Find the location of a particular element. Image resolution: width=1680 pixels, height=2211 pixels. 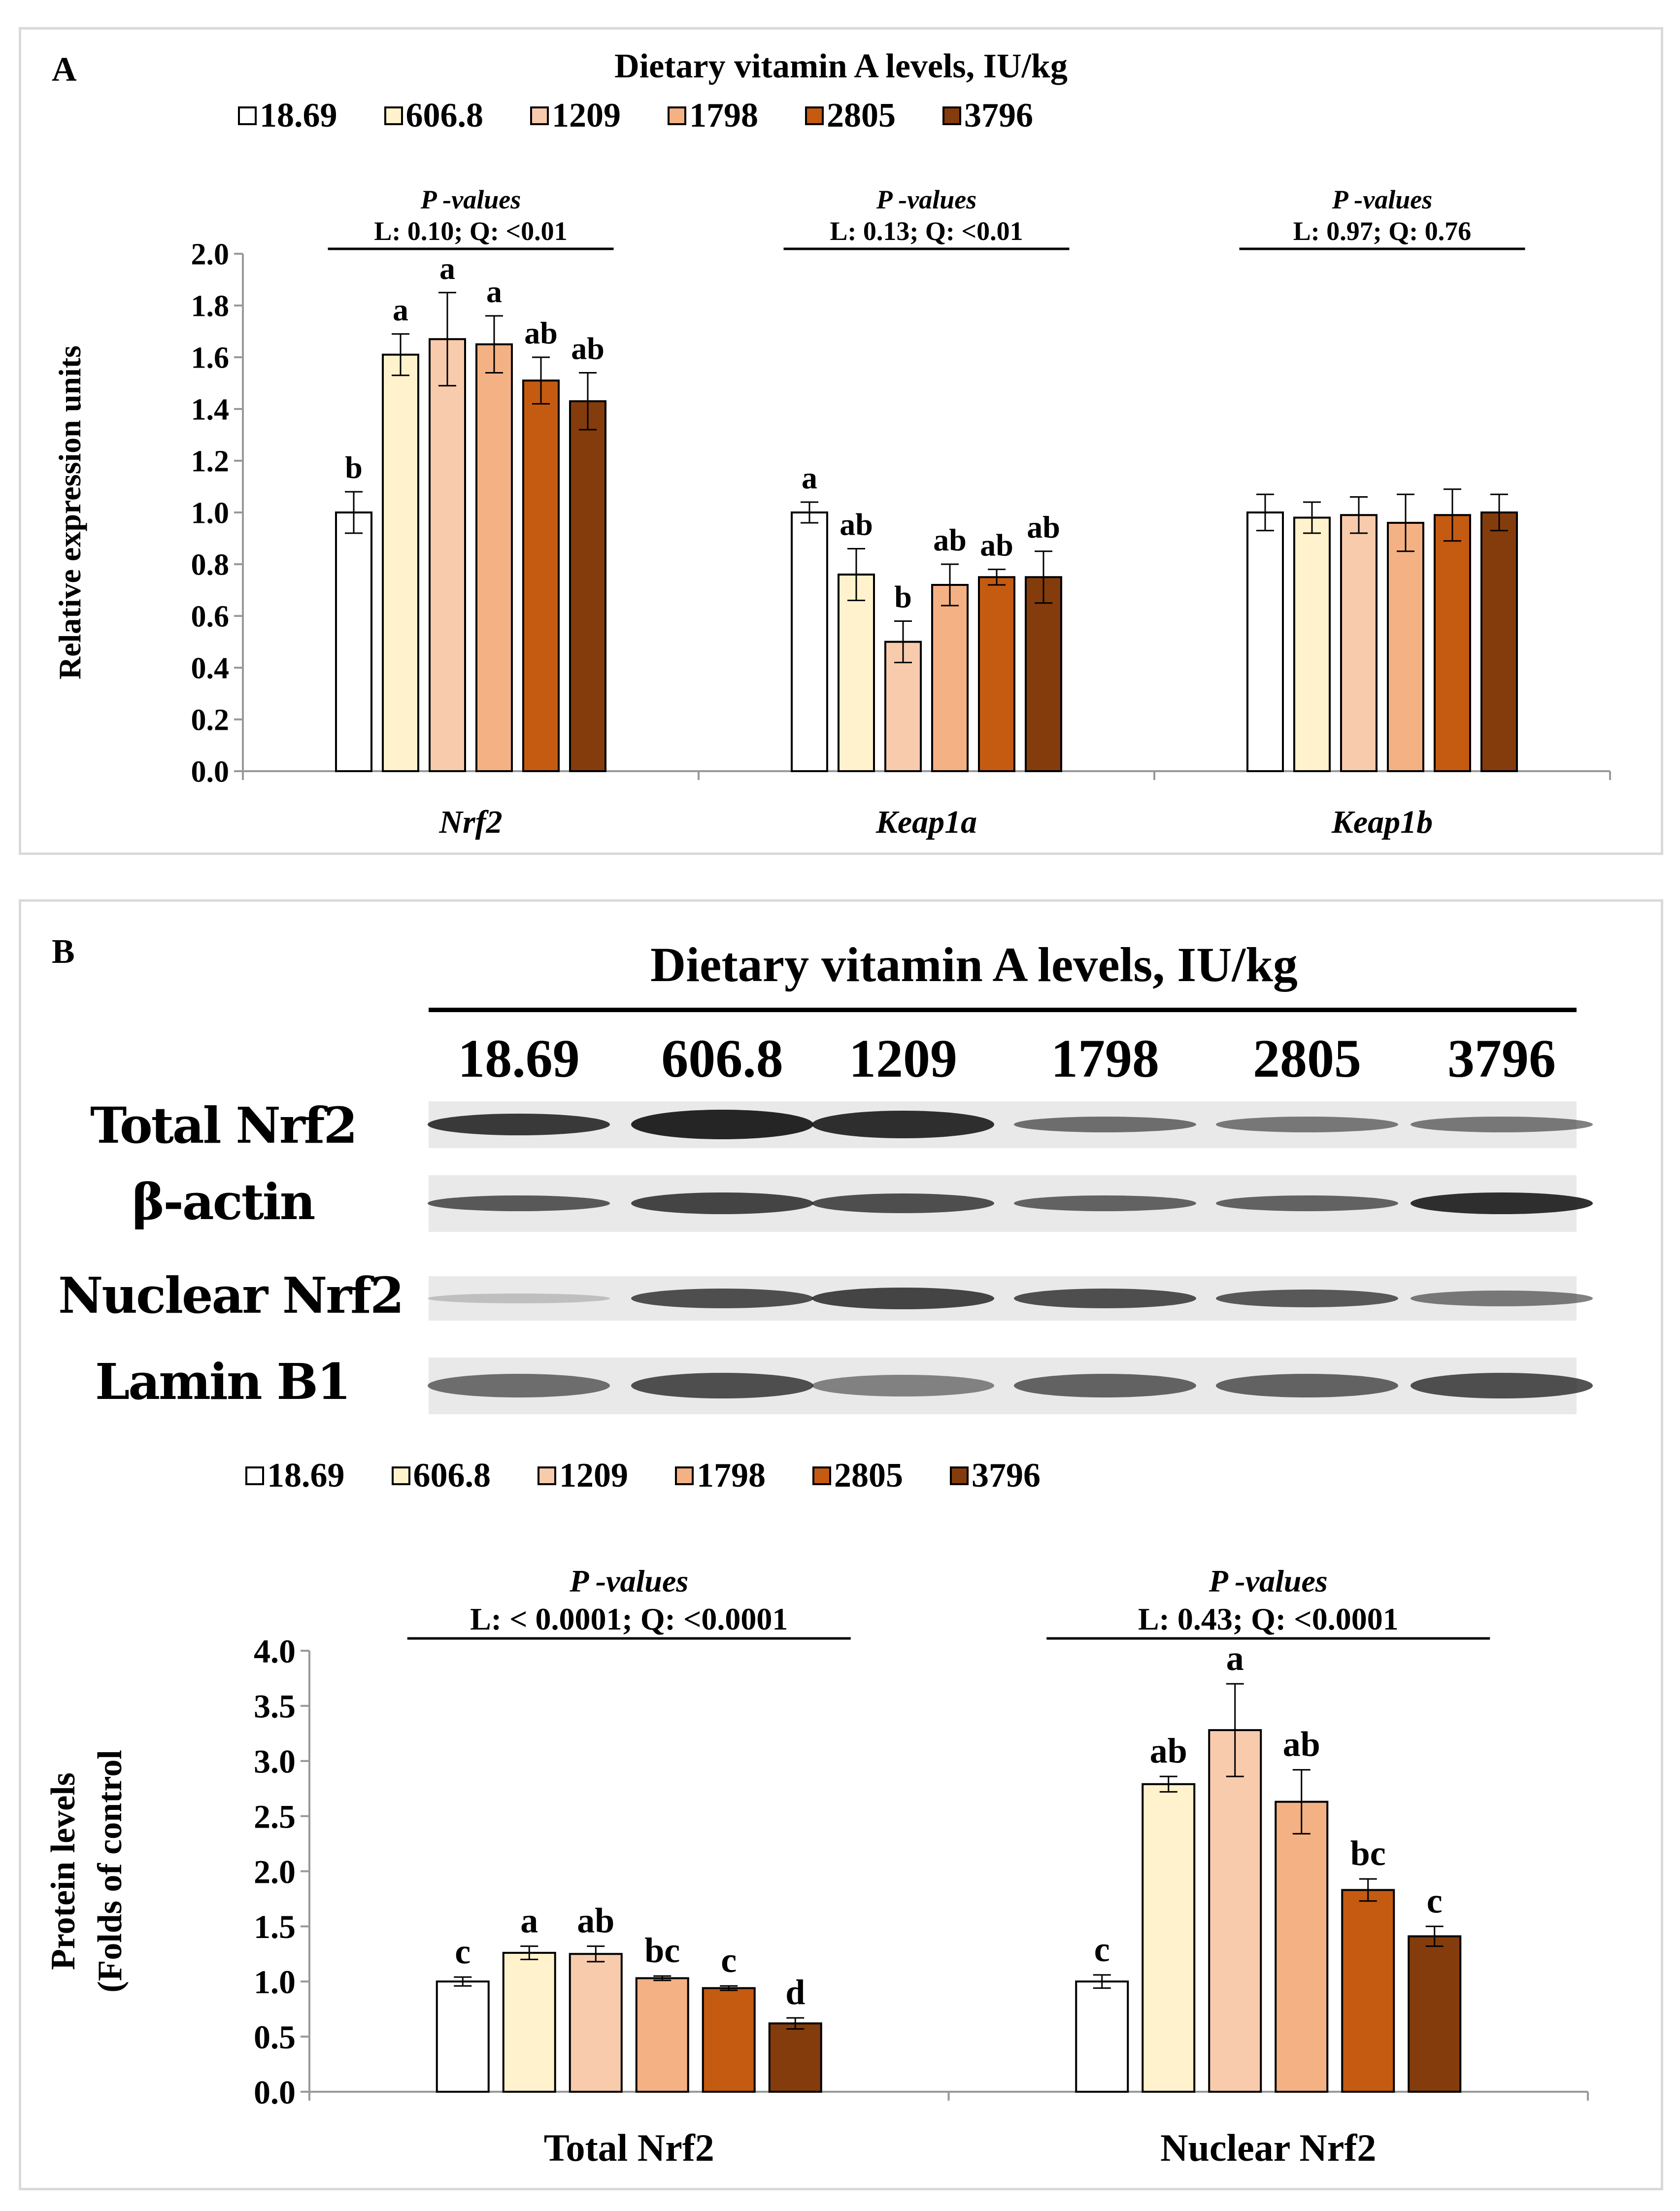

y-tick-label: 0.2 is located at coordinates (210, 721).